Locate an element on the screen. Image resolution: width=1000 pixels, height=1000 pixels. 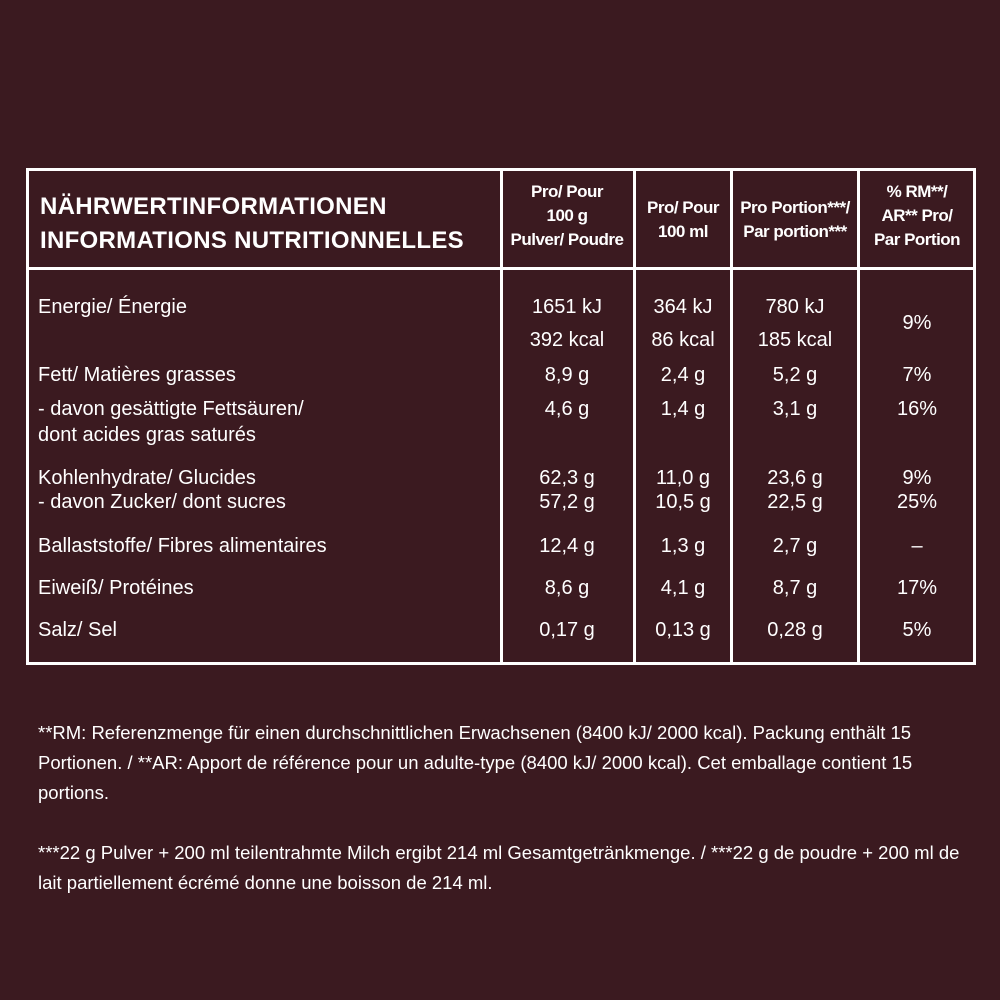
row-value: 22,5 g is located at coordinates (795, 502).